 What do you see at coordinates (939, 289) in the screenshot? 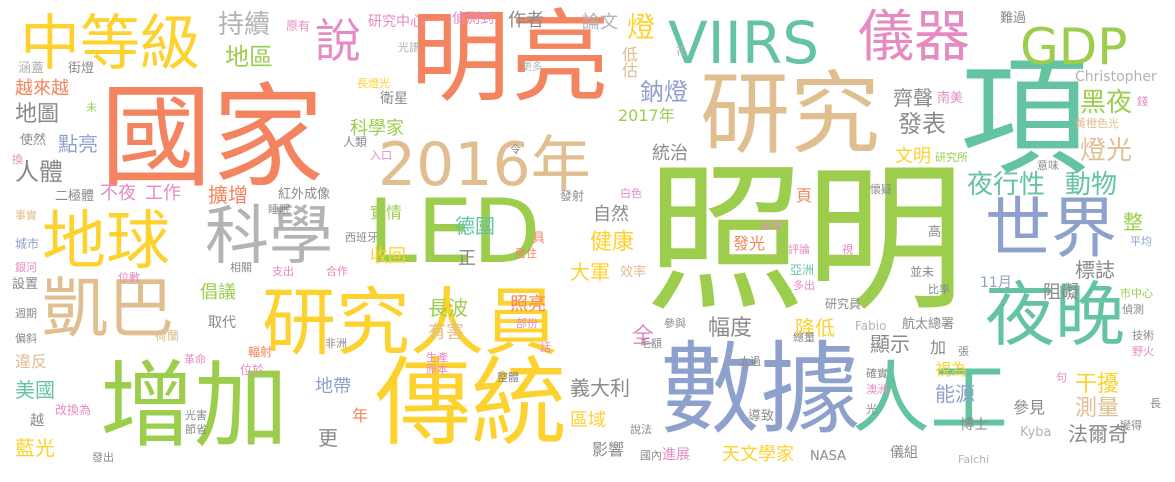
I see `word: 比率` at bounding box center [939, 289].